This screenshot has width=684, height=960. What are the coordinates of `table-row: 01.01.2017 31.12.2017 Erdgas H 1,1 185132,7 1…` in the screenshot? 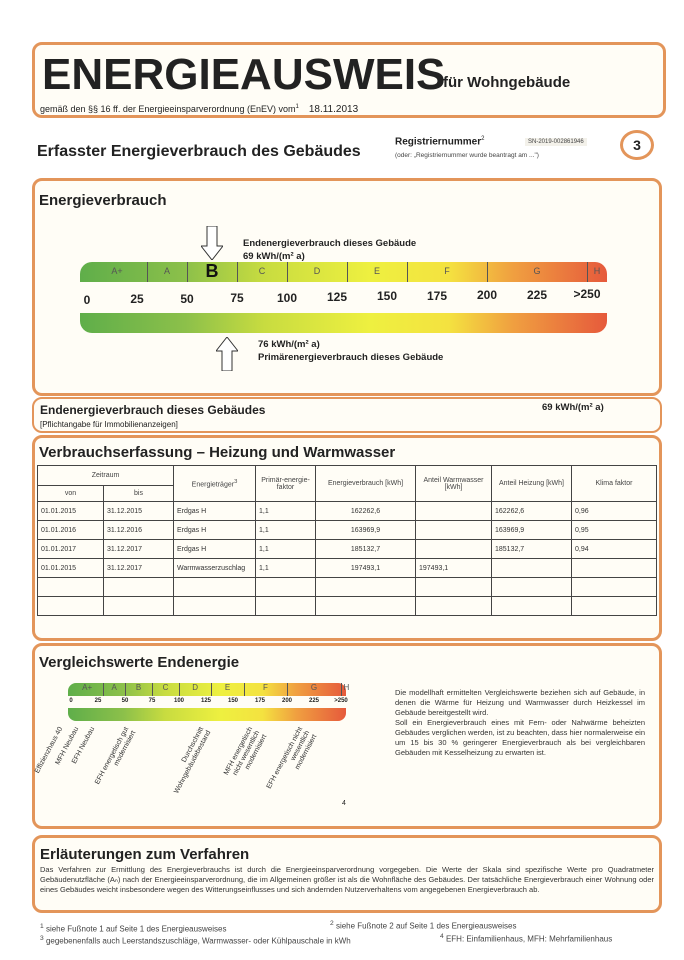 It's located at (347, 549).